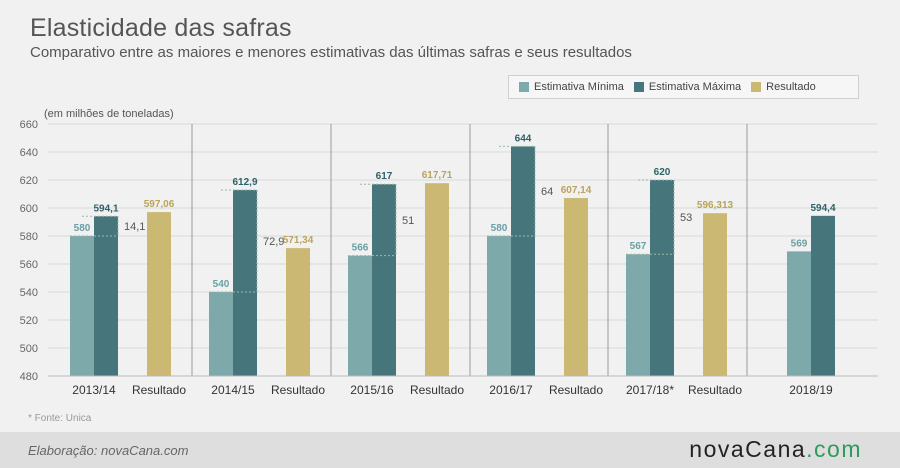 This screenshot has width=900, height=468. Describe the element at coordinates (384, 176) in the screenshot. I see `bar-max-label: 617` at that location.